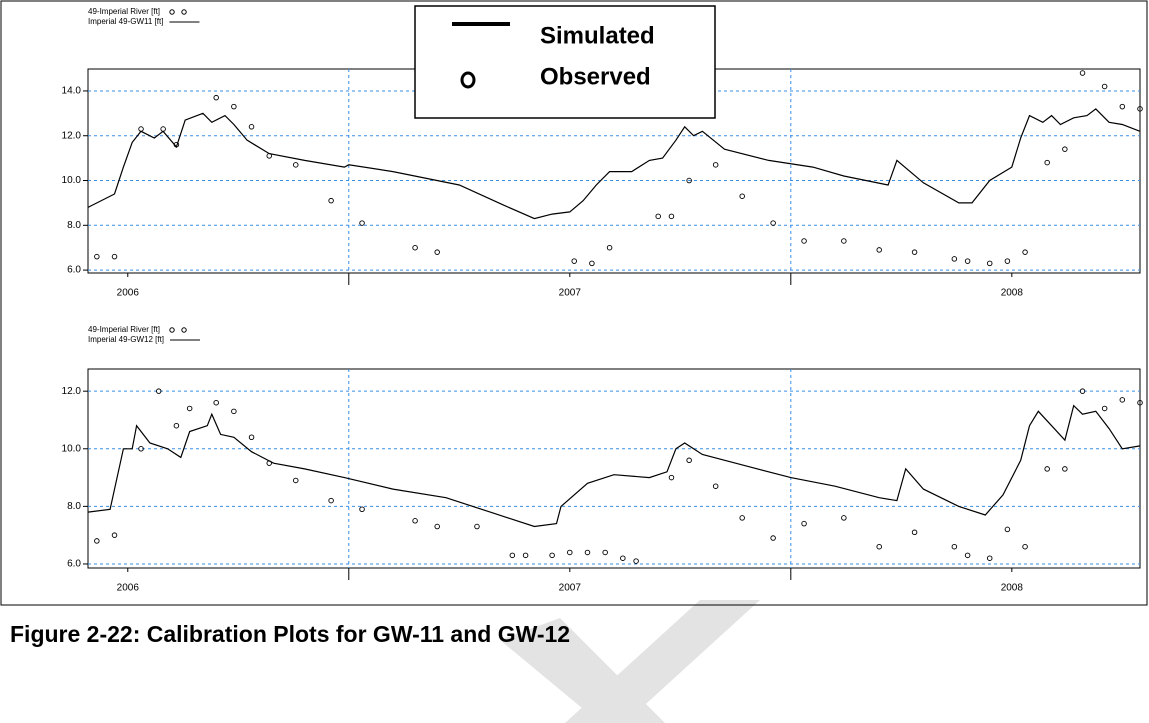 The image size is (1149, 723). Describe the element at coordinates (597, 35) in the screenshot. I see `legend-label: Simulated` at that location.